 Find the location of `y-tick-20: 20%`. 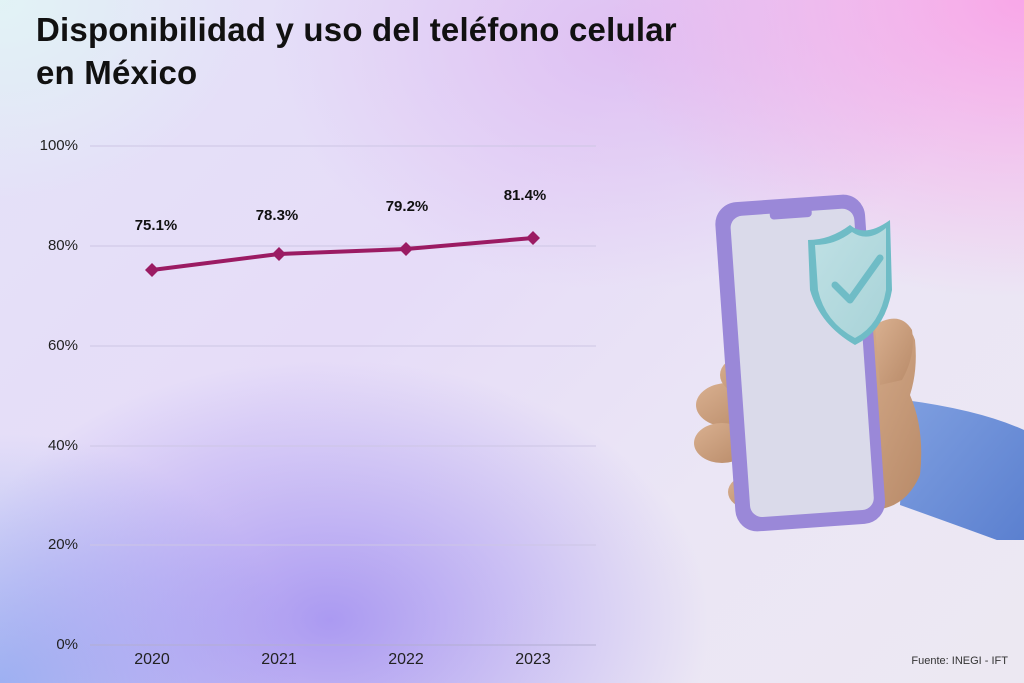

y-tick-20: 20% is located at coordinates (62, 544).